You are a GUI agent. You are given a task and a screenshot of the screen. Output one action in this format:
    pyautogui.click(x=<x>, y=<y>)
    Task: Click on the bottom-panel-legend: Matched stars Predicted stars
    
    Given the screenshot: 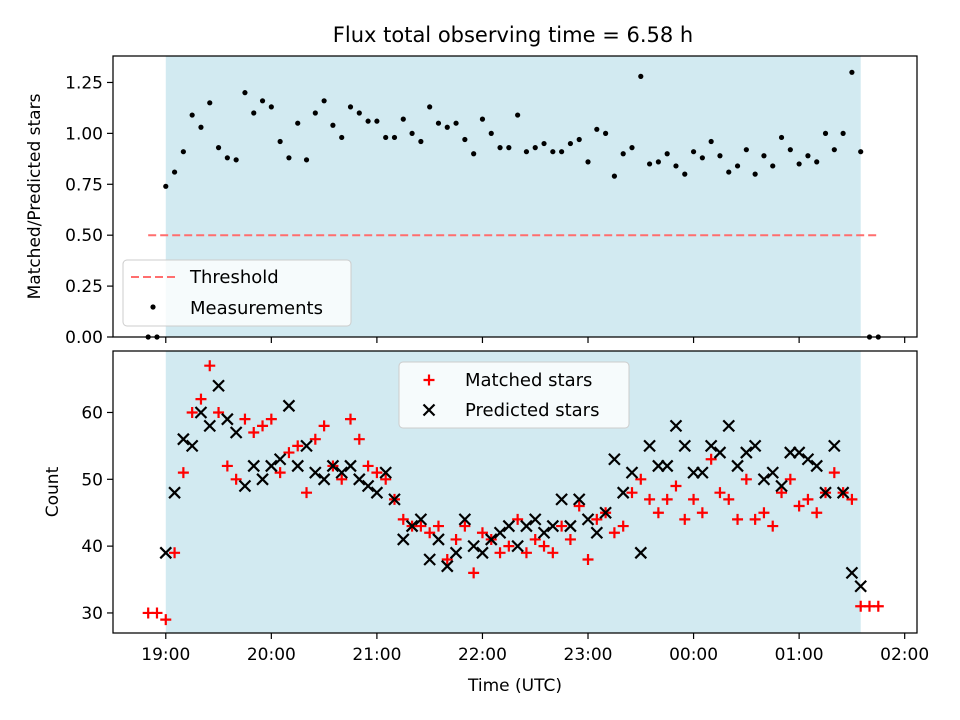 What is the action you would take?
    pyautogui.click(x=514, y=395)
    